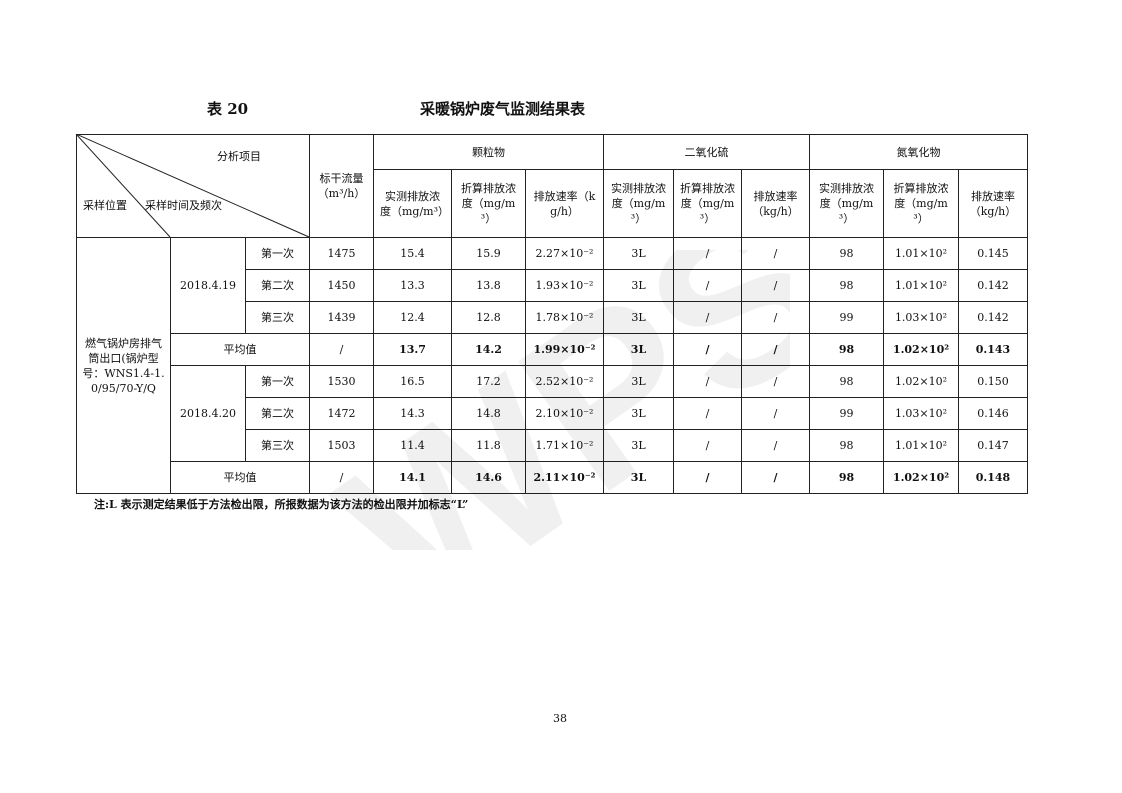  Describe the element at coordinates (921, 381) in the screenshot. I see `nox-value-cell: 1.02×10²` at that location.